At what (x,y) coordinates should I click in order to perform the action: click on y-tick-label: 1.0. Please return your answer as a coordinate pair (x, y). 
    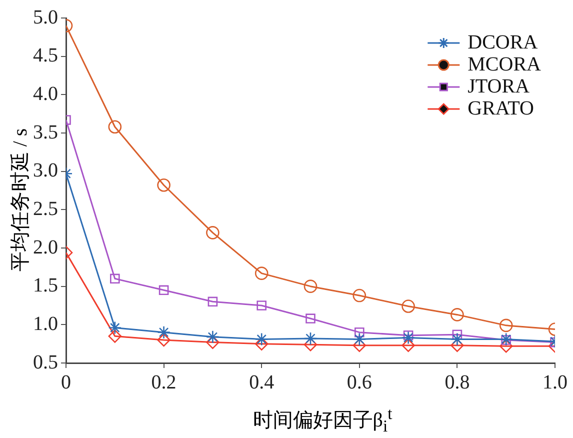
    Looking at the image, I should click on (45, 323).